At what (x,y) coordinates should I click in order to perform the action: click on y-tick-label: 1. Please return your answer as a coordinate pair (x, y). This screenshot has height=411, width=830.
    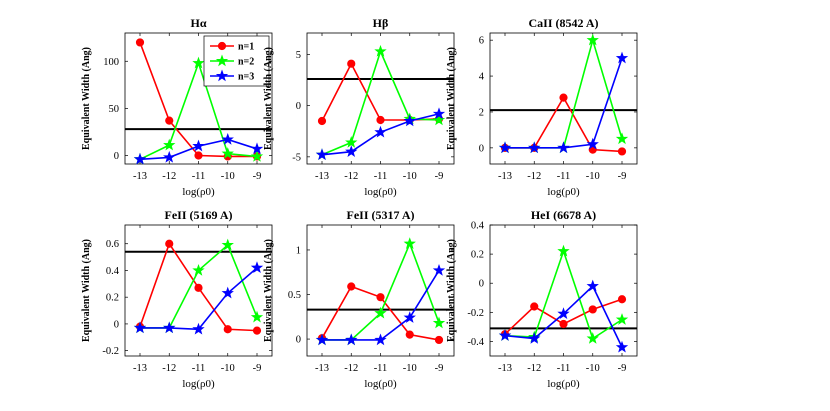
    Looking at the image, I should click on (298, 250).